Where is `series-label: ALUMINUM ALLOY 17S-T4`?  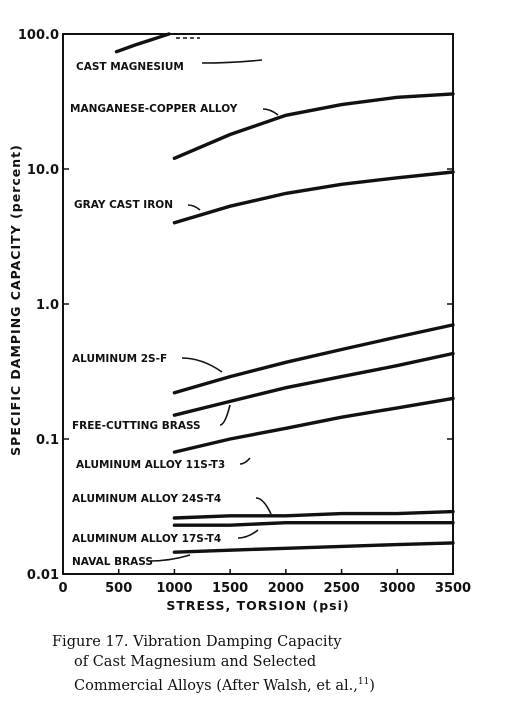
series-label: ALUMINUM ALLOY 17S-T4 is located at coordinates (146, 539).